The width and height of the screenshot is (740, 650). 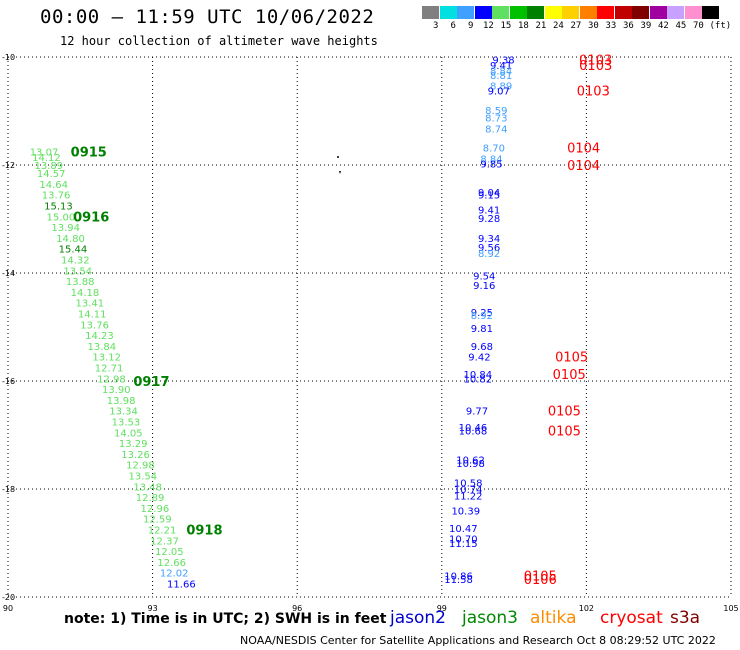 I want to click on data-label: 10.62, so click(x=470, y=460).